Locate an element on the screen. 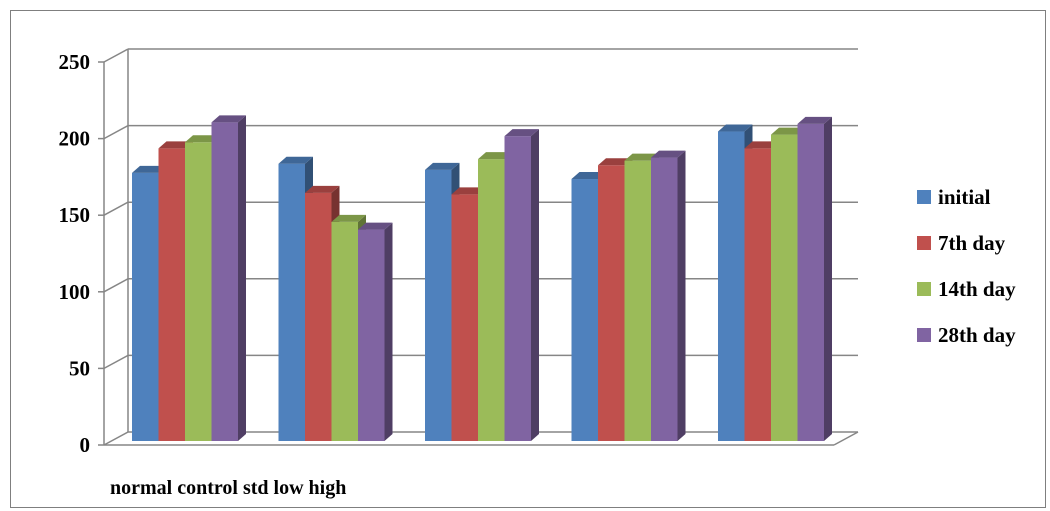 The height and width of the screenshot is (511, 1050). legend-item: initial is located at coordinates (954, 197).